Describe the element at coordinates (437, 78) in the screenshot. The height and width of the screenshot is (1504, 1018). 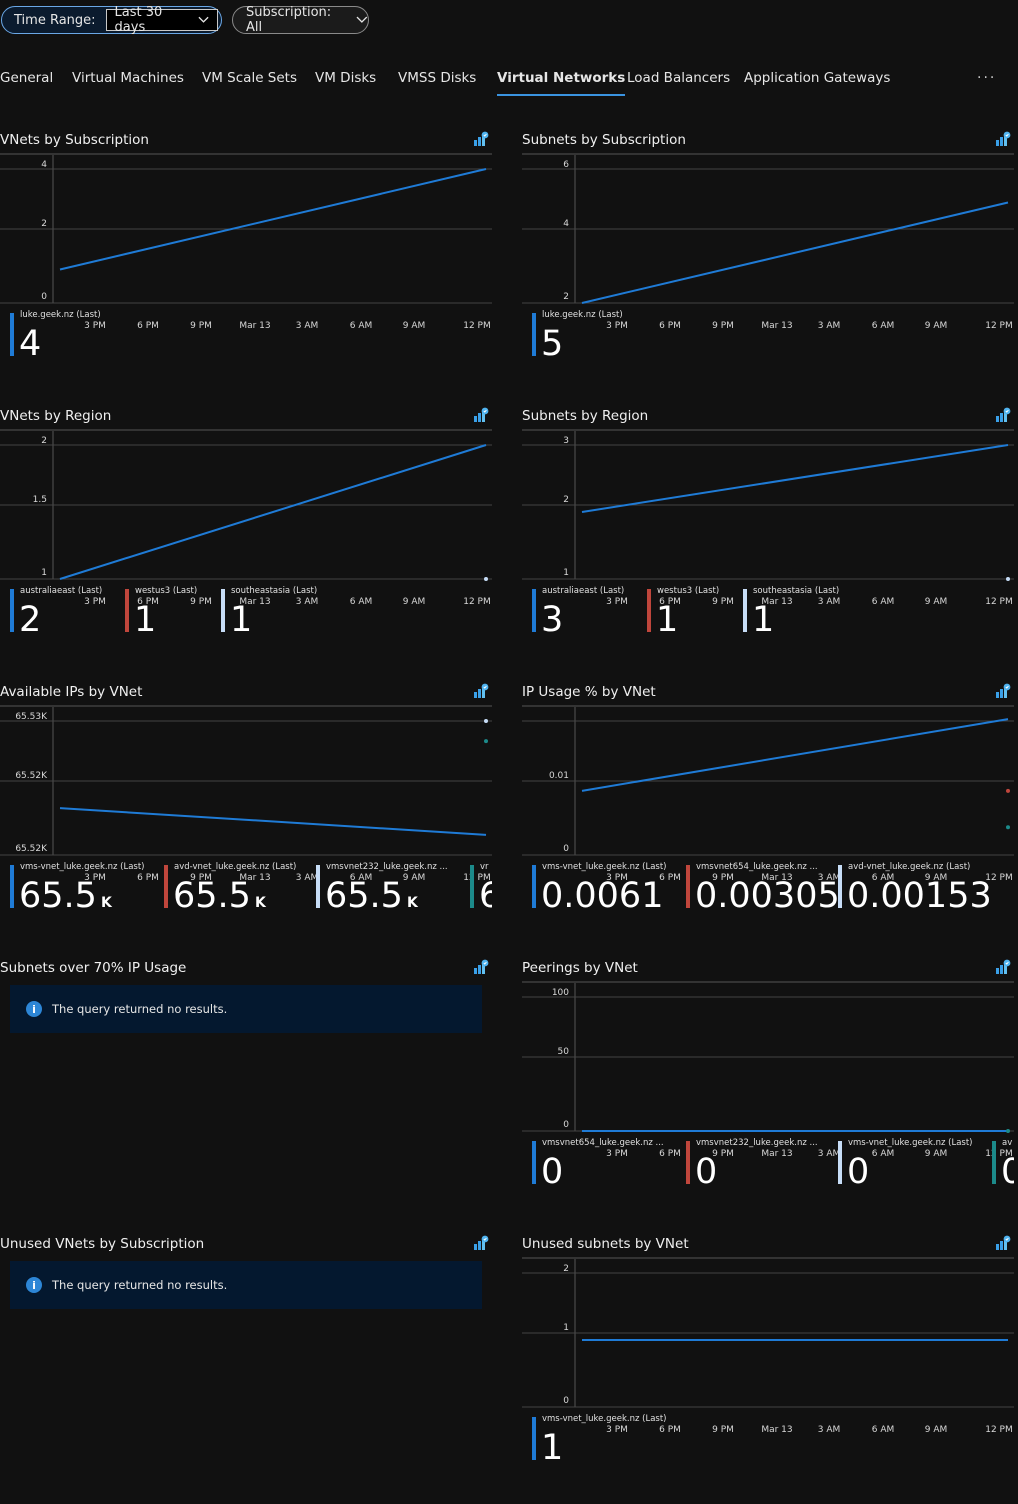
I see `tab-vmss-disks: VMSS Disks` at that location.